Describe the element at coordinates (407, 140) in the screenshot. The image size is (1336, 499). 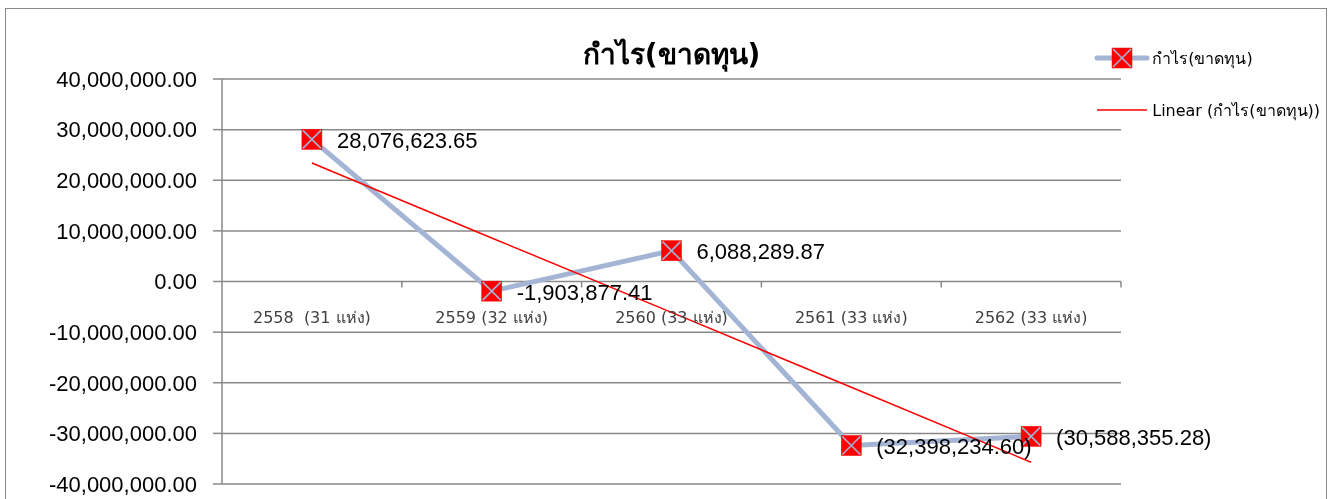
I see `data-label: 28,076,623.65` at that location.